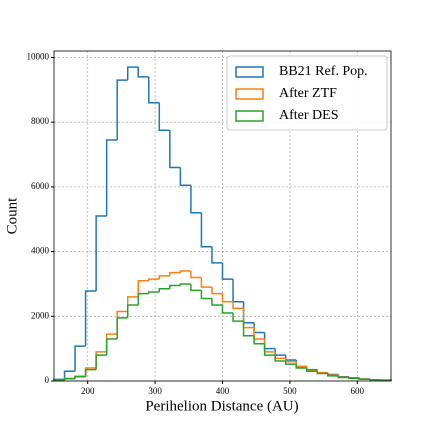 Image resolution: width=436 pixels, height=436 pixels. I want to click on x-tick-label: 200, so click(88, 391).